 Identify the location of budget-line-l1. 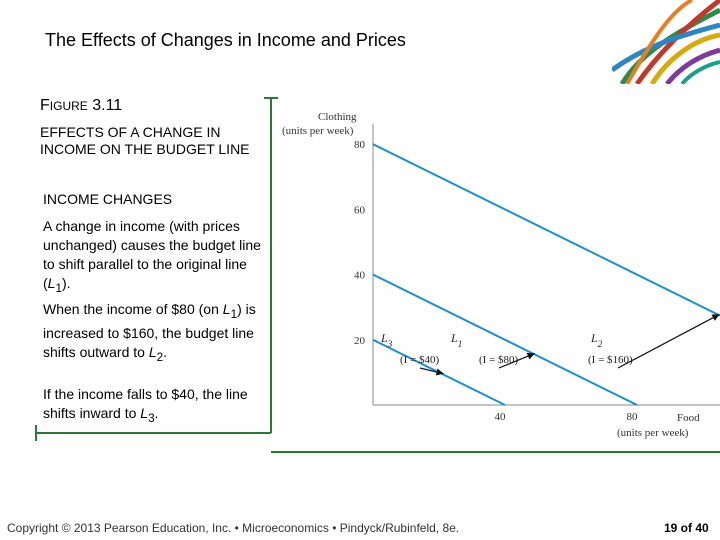
(505, 339).